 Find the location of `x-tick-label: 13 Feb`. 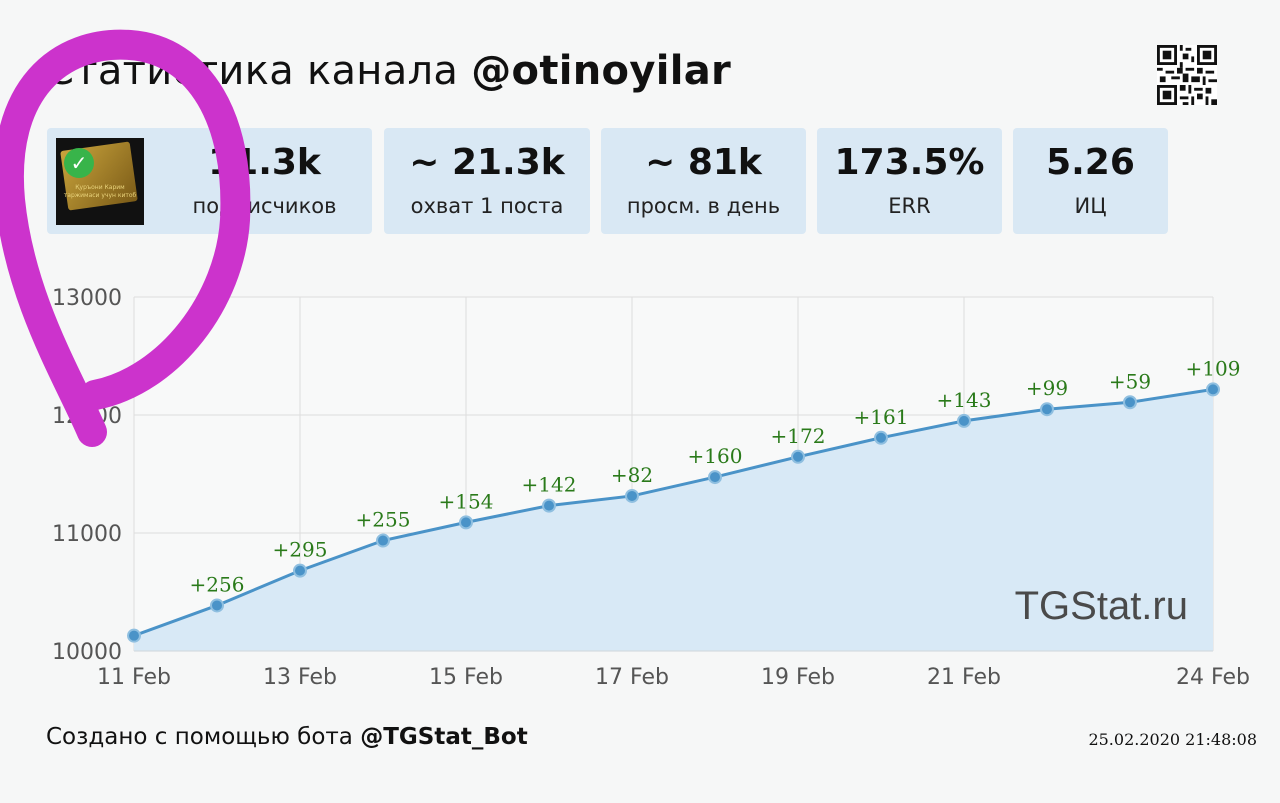

x-tick-label: 13 Feb is located at coordinates (300, 677).